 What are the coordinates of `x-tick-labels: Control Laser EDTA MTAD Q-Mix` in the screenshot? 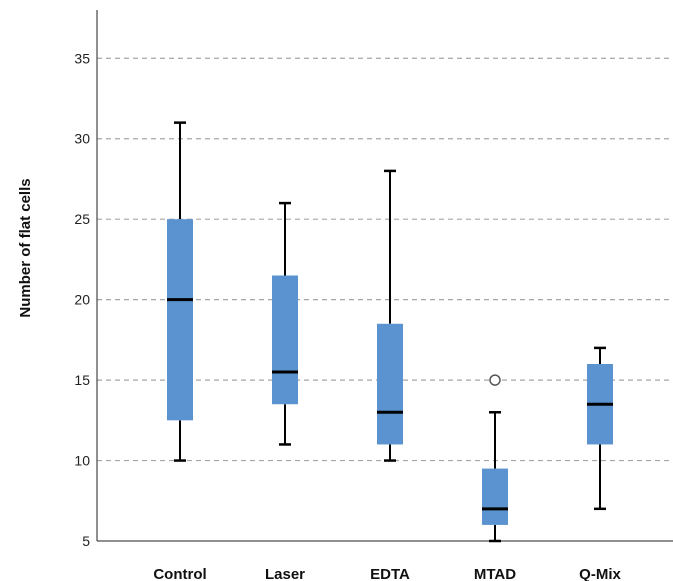 It's located at (387, 573).